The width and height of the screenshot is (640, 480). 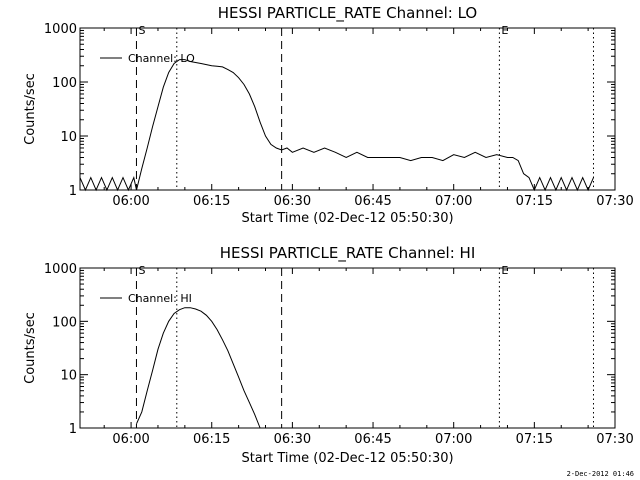 What do you see at coordinates (68, 376) in the screenshot?
I see `y-tick-label-1-1: 10` at bounding box center [68, 376].